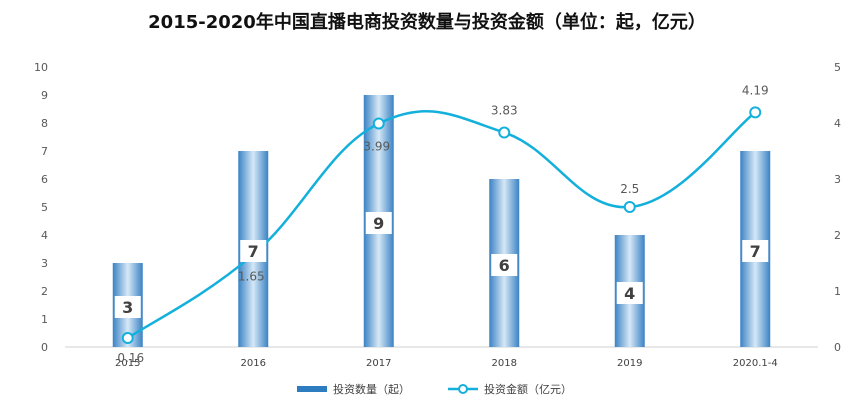 This screenshot has width=854, height=413. What do you see at coordinates (837, 67) in the screenshot?
I see `y-right-tick-label: 5` at bounding box center [837, 67].